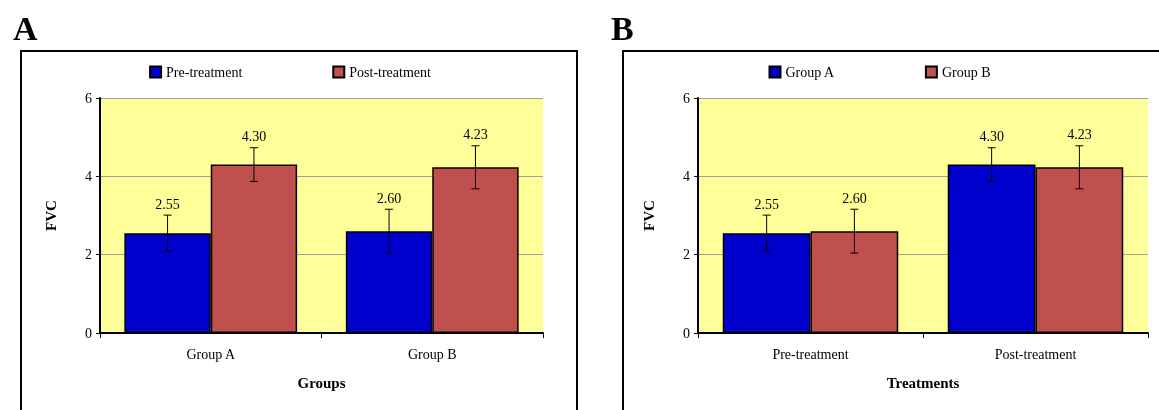 This screenshot has height=410, width=1159. I want to click on x-tick-label: Post-treatment, so click(1035, 354).